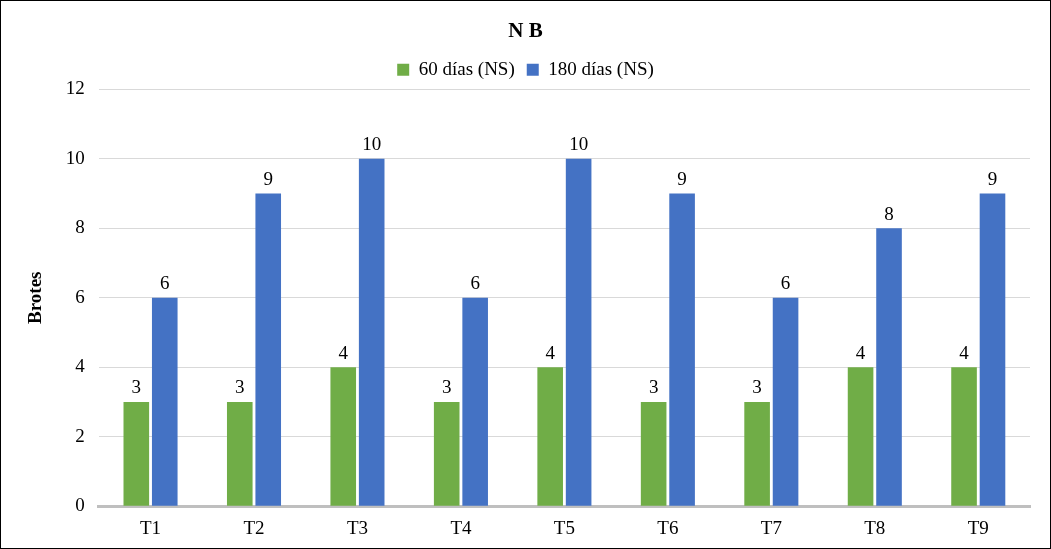 The height and width of the screenshot is (549, 1051). I want to click on x-tick-label: T2, so click(254, 527).